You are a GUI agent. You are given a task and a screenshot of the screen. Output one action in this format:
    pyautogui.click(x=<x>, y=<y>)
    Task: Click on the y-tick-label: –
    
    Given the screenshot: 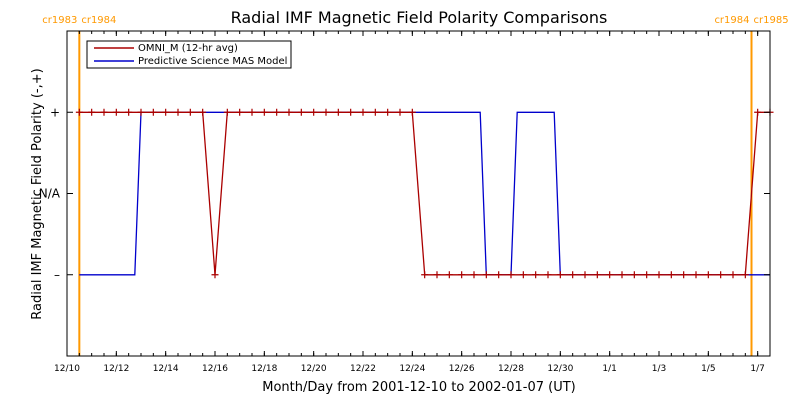 What is the action you would take?
    pyautogui.click(x=57, y=275)
    